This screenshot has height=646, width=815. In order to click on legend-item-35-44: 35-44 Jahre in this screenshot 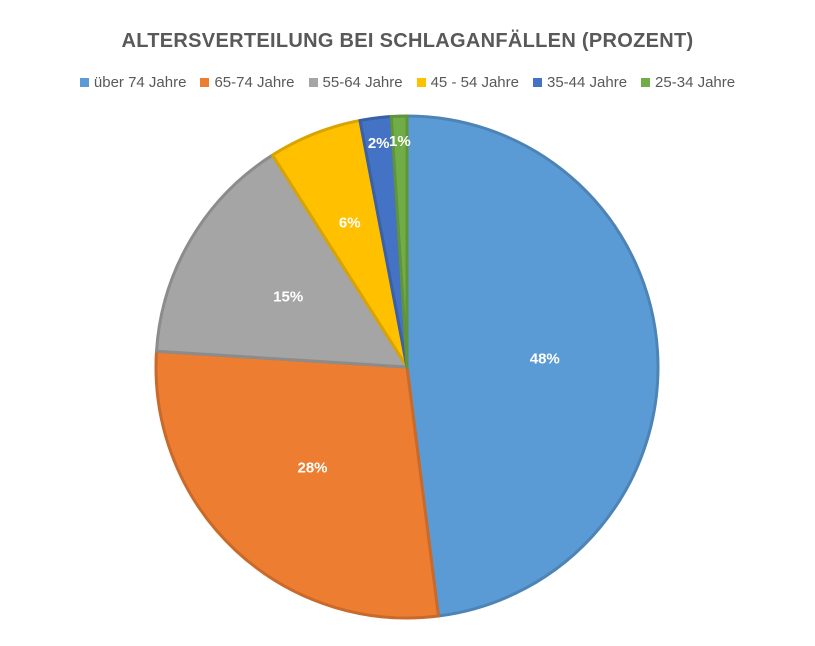, I will do `click(580, 82)`.